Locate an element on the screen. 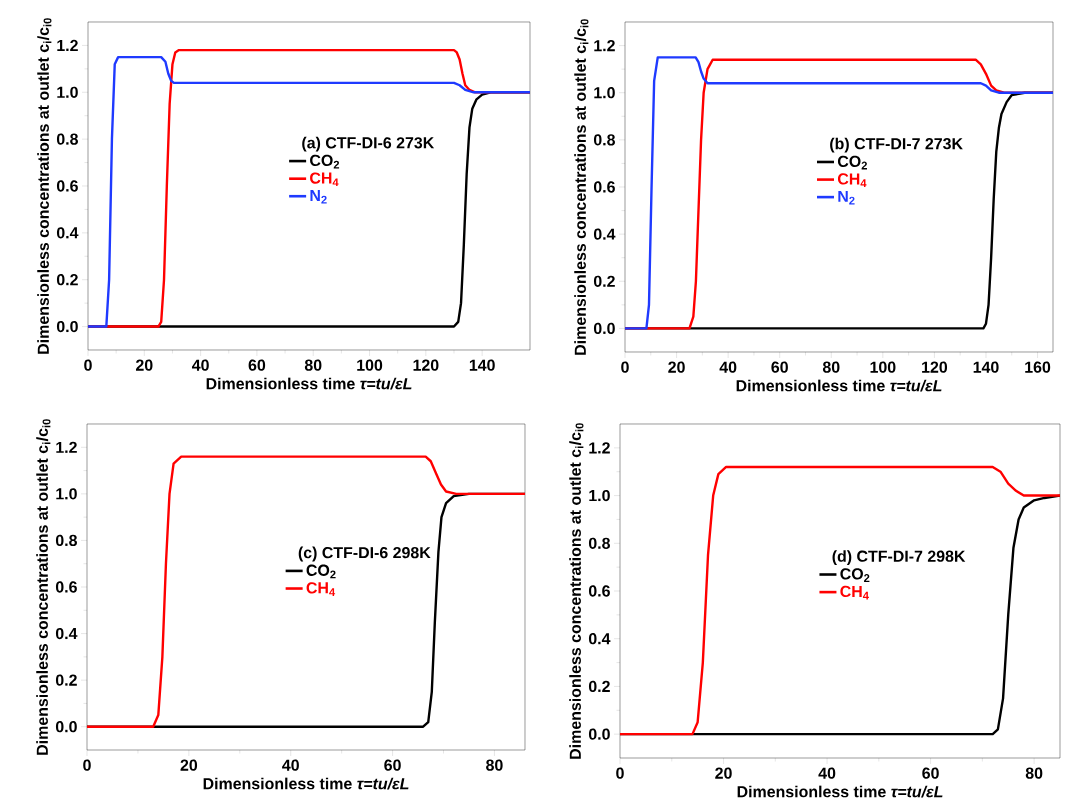  legend-title: (d) CTF-DI-7 298K is located at coordinates (899, 558).